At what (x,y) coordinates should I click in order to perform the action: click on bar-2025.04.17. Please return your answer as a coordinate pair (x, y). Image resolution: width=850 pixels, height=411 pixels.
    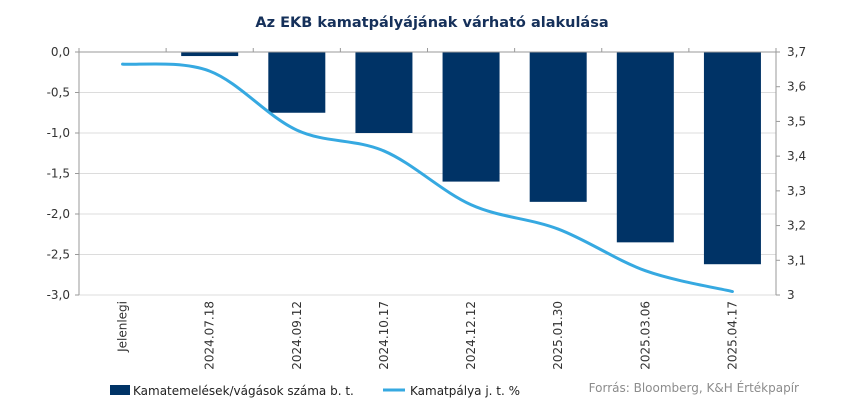
    Looking at the image, I should click on (732, 158).